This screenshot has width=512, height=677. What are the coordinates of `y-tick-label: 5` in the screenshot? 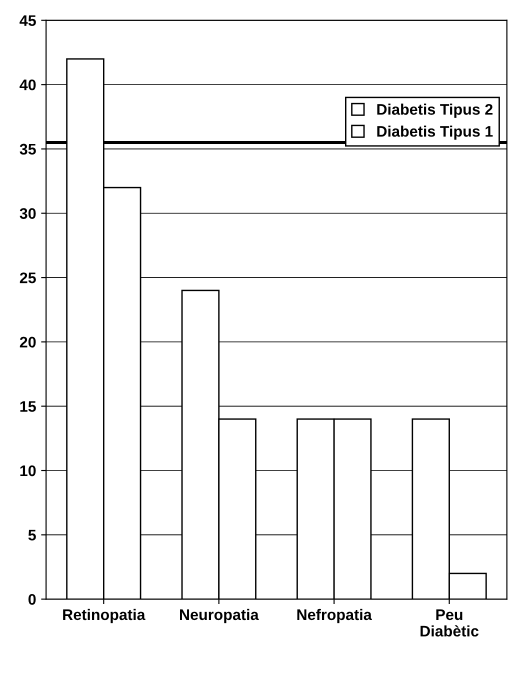 It's located at (32, 535).